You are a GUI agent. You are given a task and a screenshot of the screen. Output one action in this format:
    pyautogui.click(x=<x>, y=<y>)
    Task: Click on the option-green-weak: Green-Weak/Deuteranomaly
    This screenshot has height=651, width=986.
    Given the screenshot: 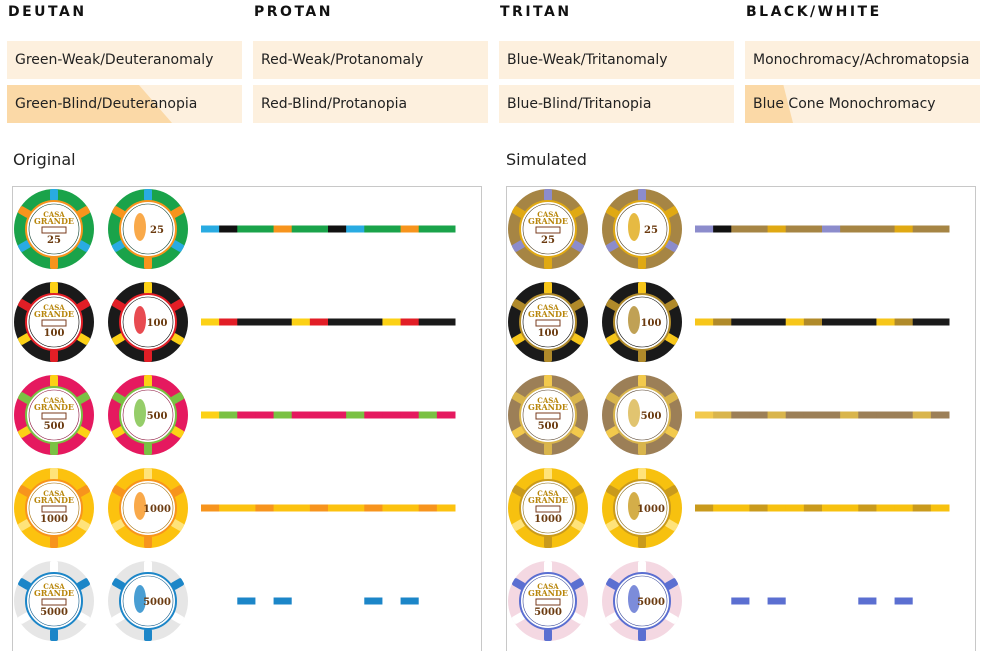 What is the action you would take?
    pyautogui.click(x=124, y=60)
    